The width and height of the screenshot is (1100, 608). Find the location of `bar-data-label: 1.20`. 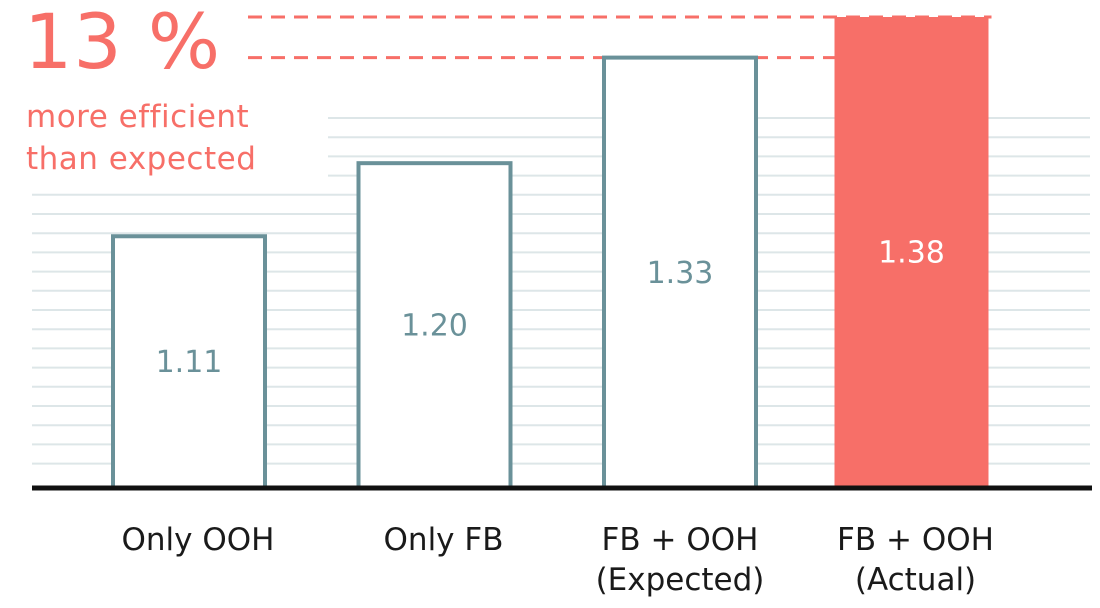

bar-data-label: 1.20 is located at coordinates (434, 326).